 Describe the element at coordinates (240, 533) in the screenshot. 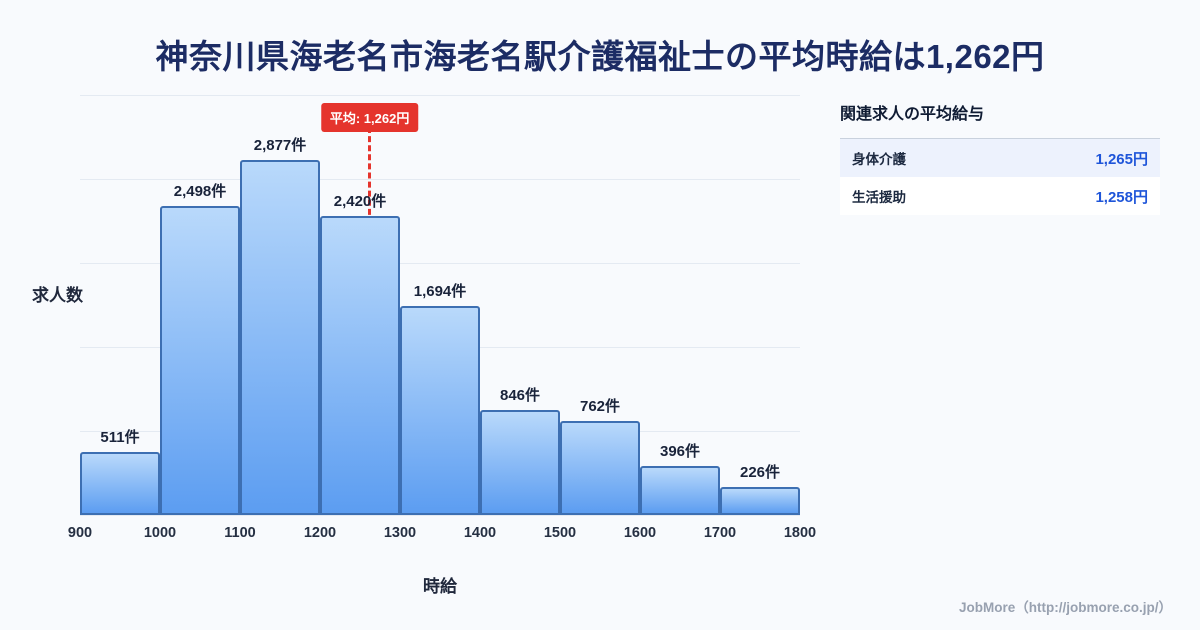

I see `x-tick-label: 1100` at that location.